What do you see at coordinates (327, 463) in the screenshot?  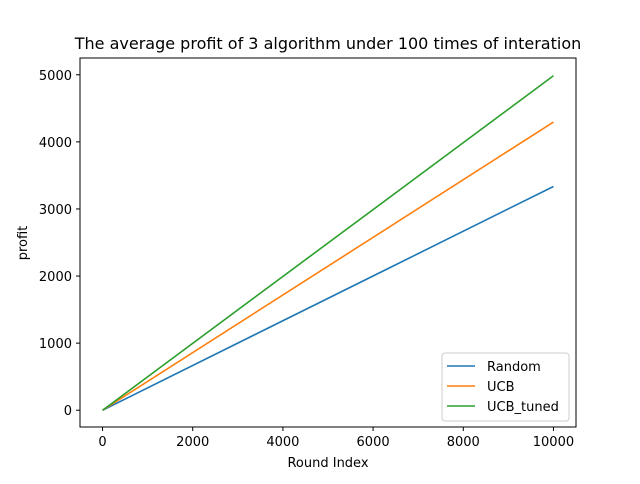 I see `x-axis-label: Round Index` at bounding box center [327, 463].